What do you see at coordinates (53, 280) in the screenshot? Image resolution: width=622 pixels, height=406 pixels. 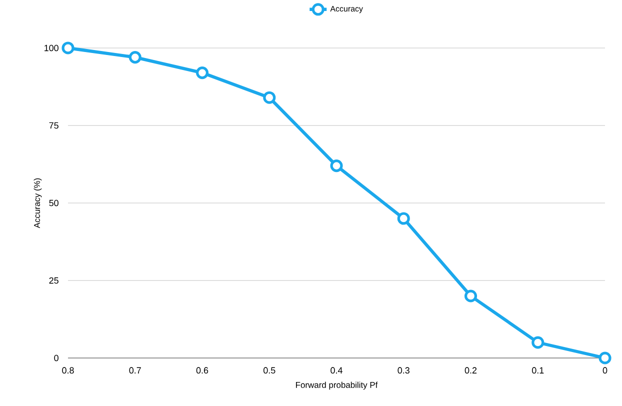 I see `y-tick-label: 25` at bounding box center [53, 280].